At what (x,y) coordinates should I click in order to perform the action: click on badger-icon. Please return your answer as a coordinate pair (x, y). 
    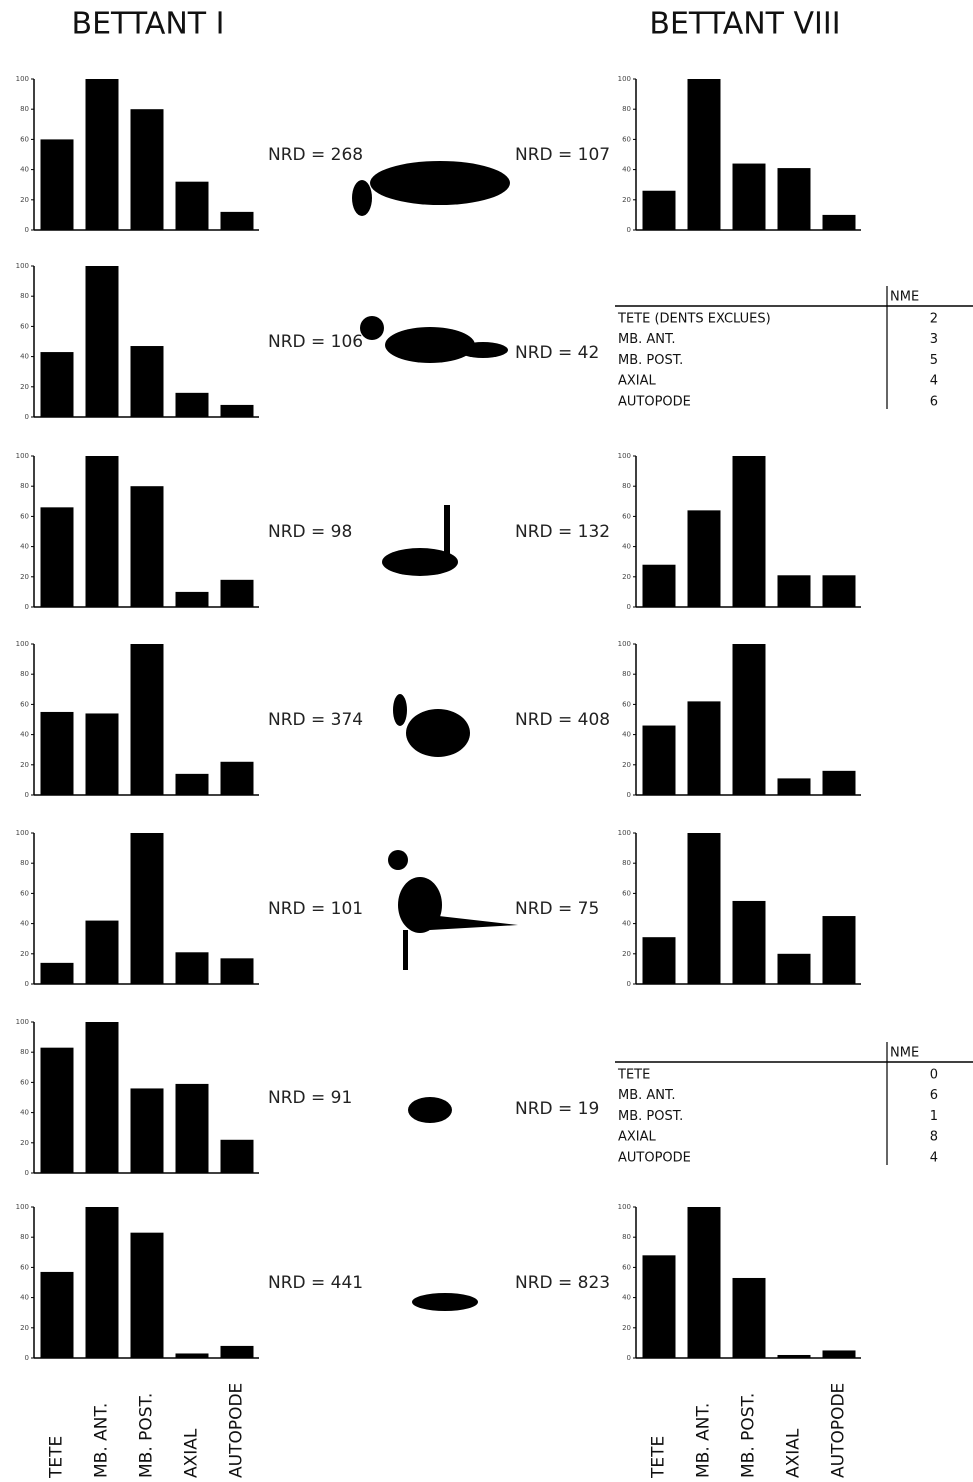
    Looking at the image, I should click on (440, 183).